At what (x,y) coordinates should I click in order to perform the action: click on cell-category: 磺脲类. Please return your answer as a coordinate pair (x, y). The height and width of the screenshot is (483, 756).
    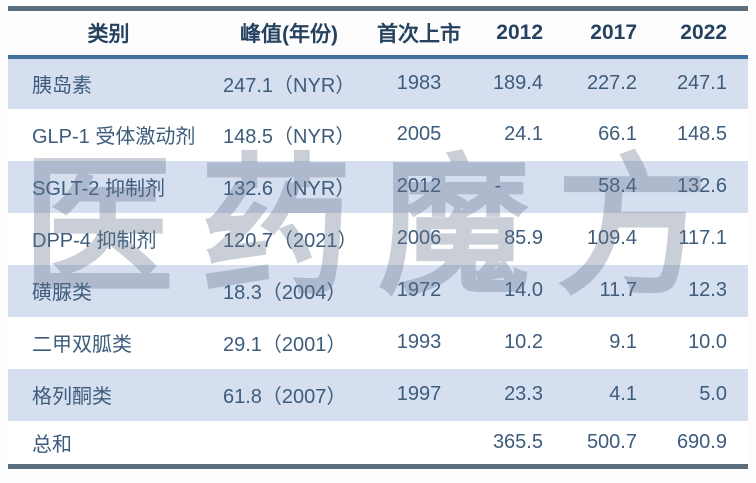
    Looking at the image, I should click on (62, 293).